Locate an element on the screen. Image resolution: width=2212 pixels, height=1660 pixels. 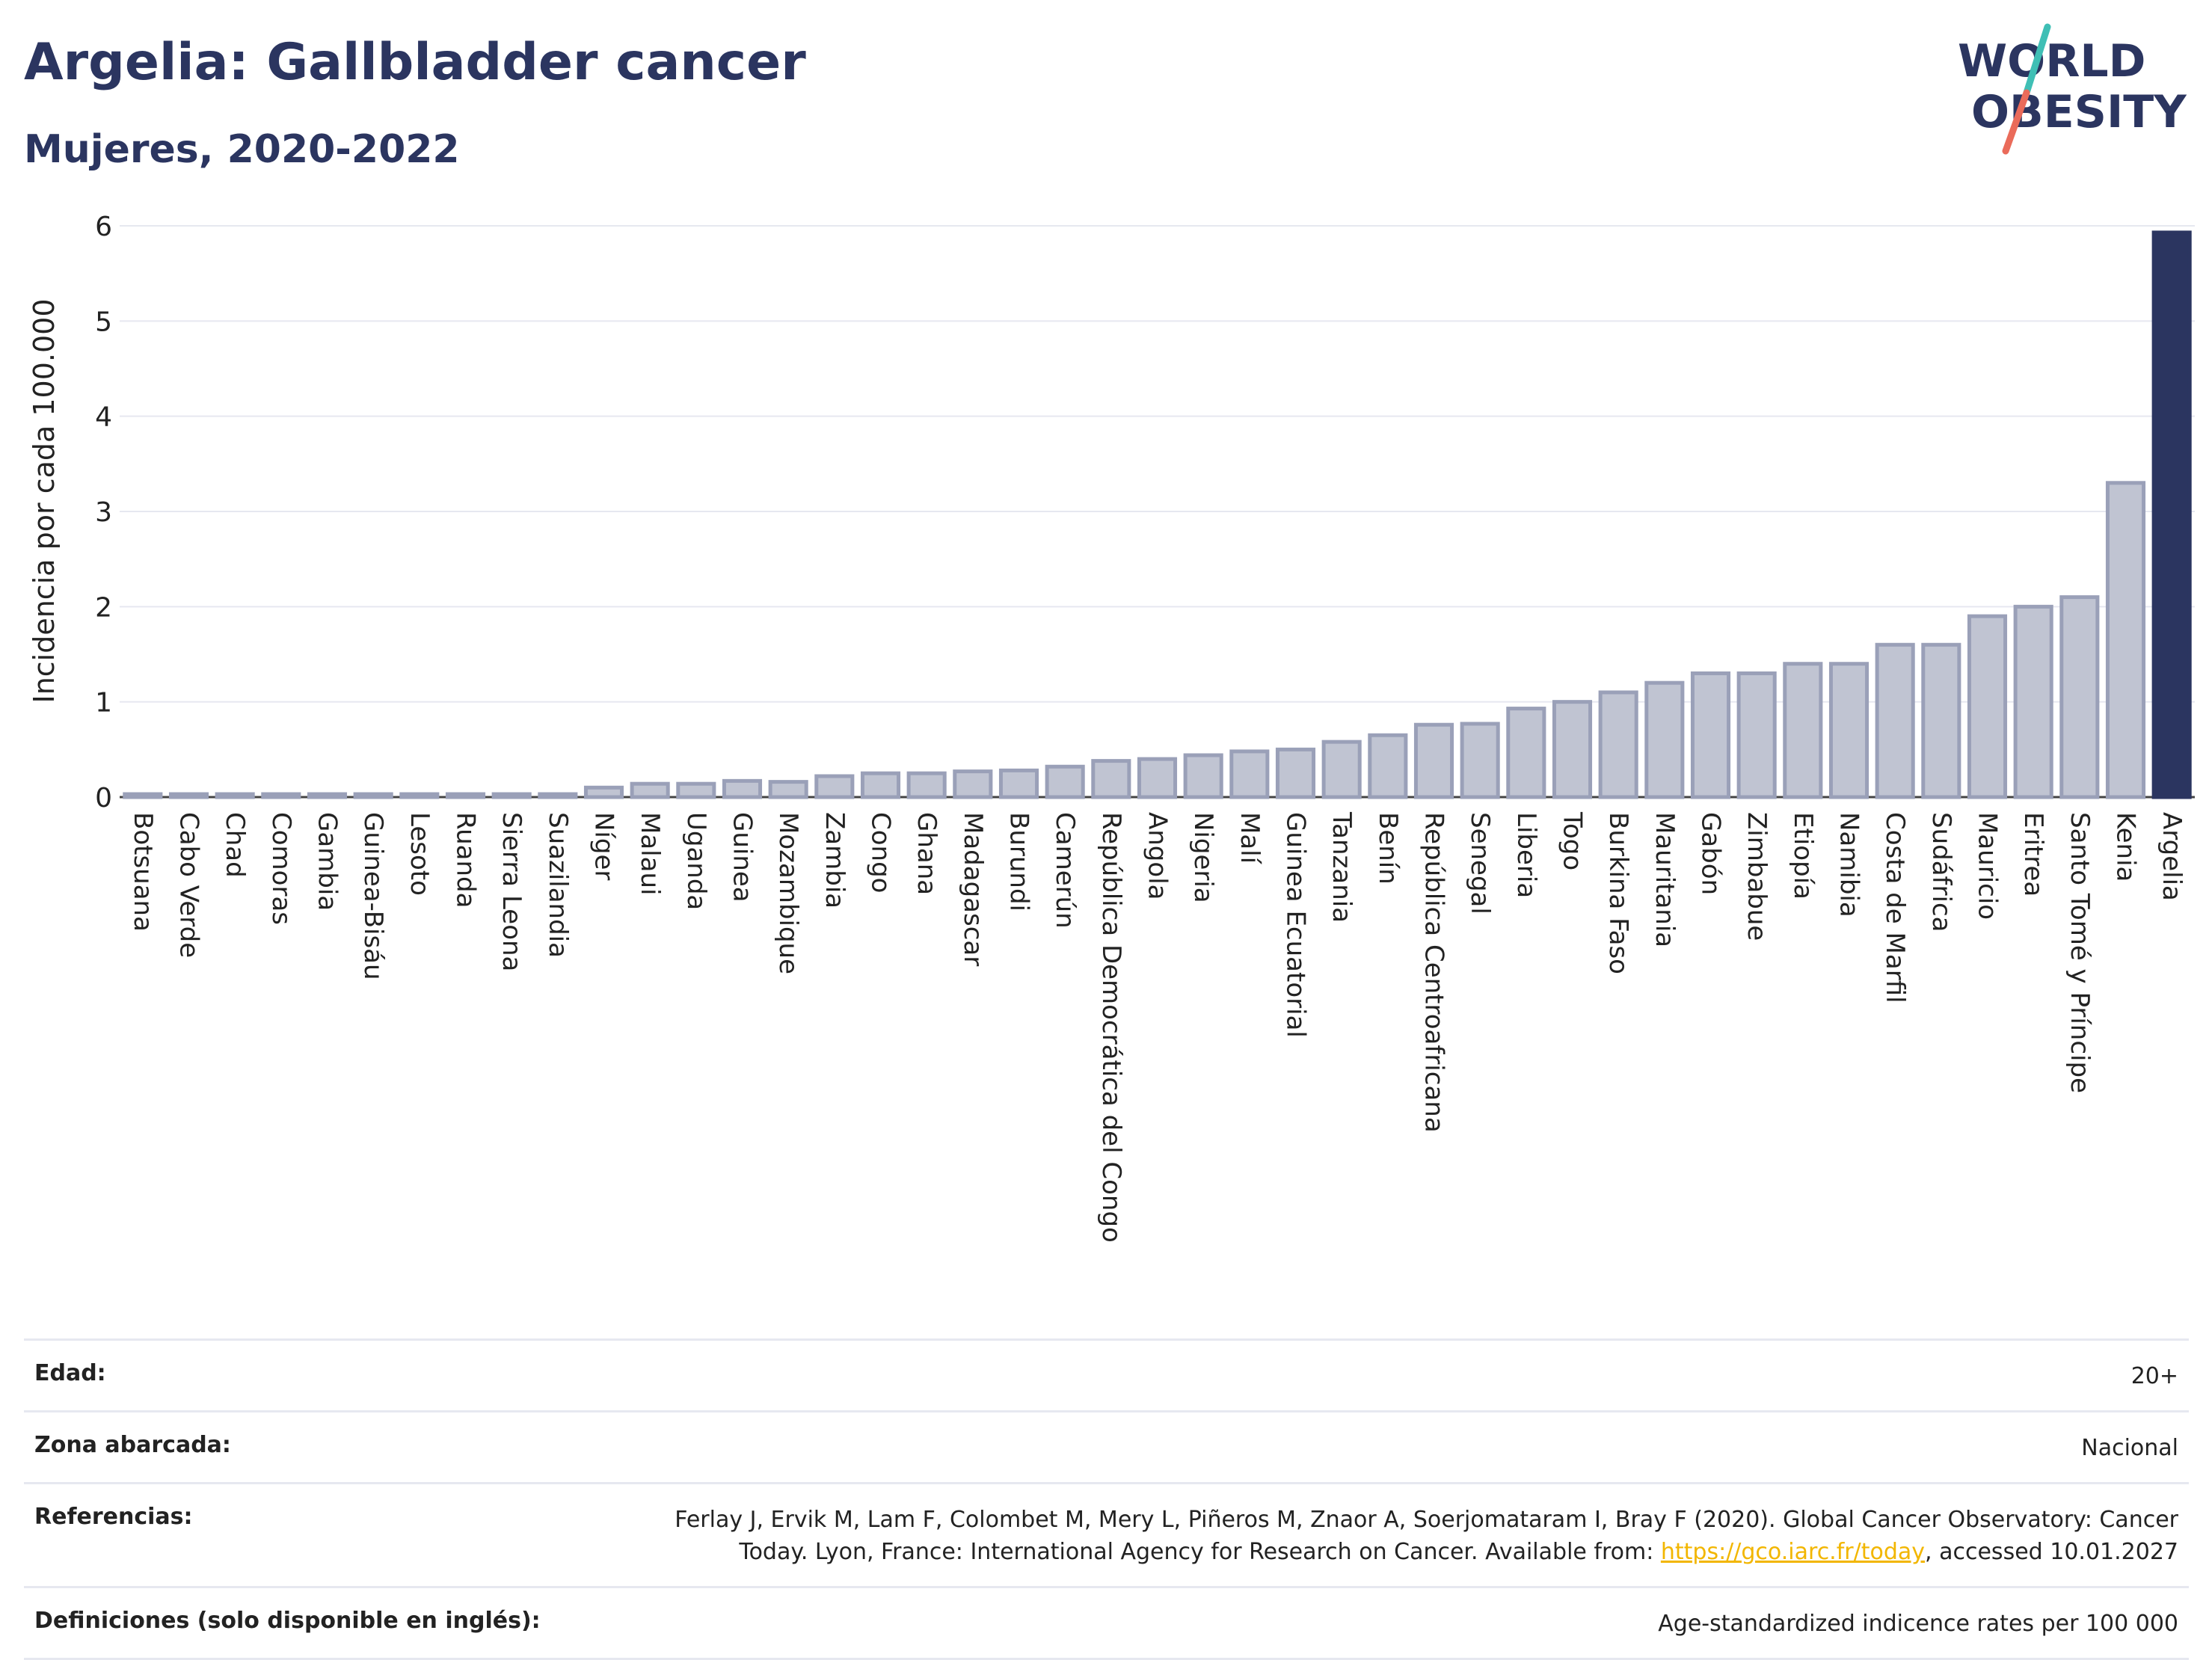
x-tick-label: Gabón is located at coordinates (1711, 853).